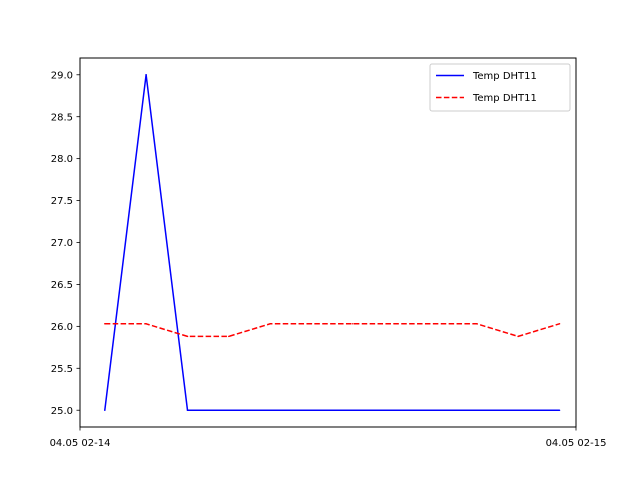 The height and width of the screenshot is (485, 640). Describe the element at coordinates (80, 443) in the screenshot. I see `x-tick-label: 04.05 02-14` at that location.